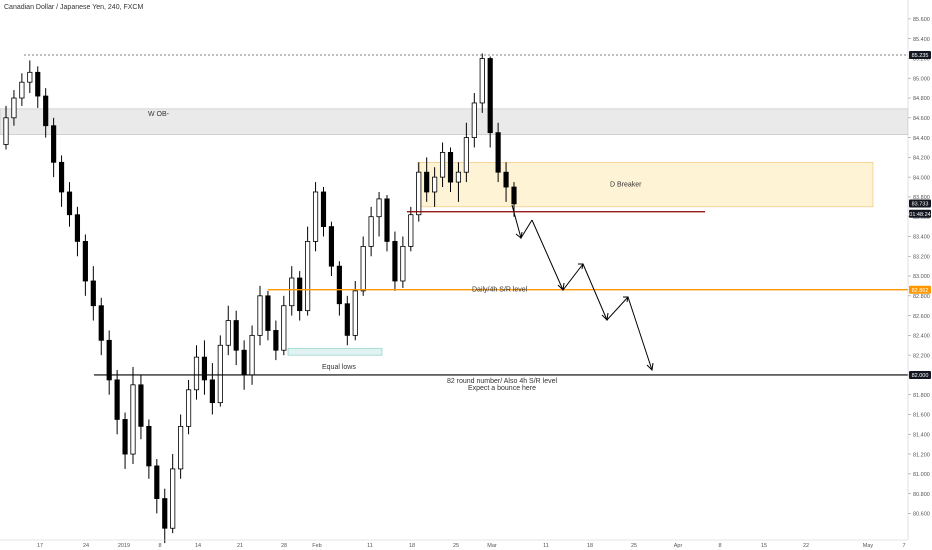 The image size is (932, 550). Describe the element at coordinates (86, 546) in the screenshot. I see `time-tick-label: 24` at that location.